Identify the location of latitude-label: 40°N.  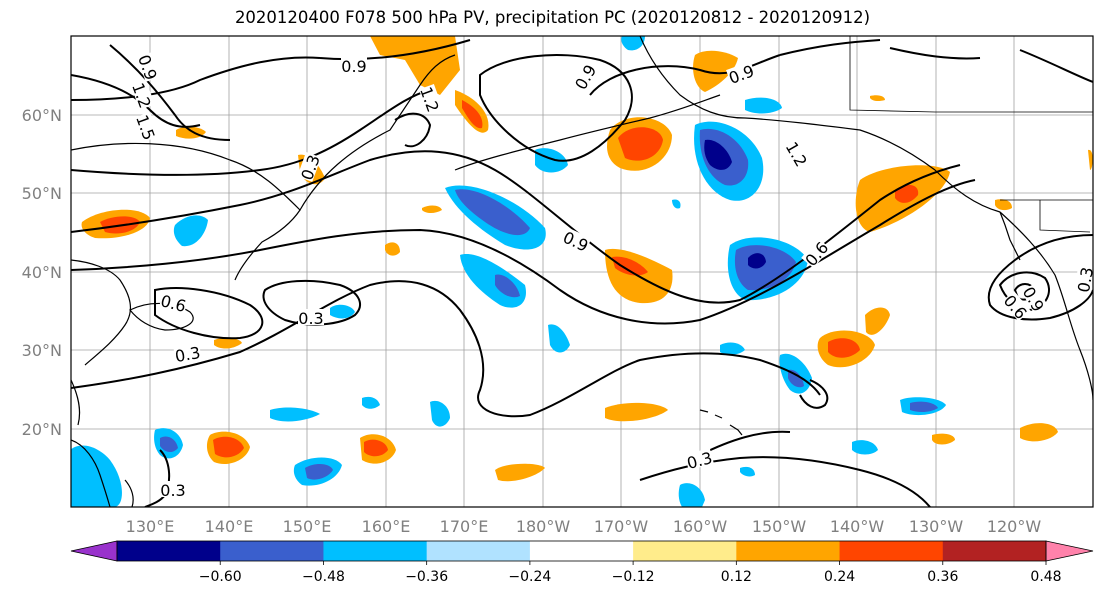
(42, 272).